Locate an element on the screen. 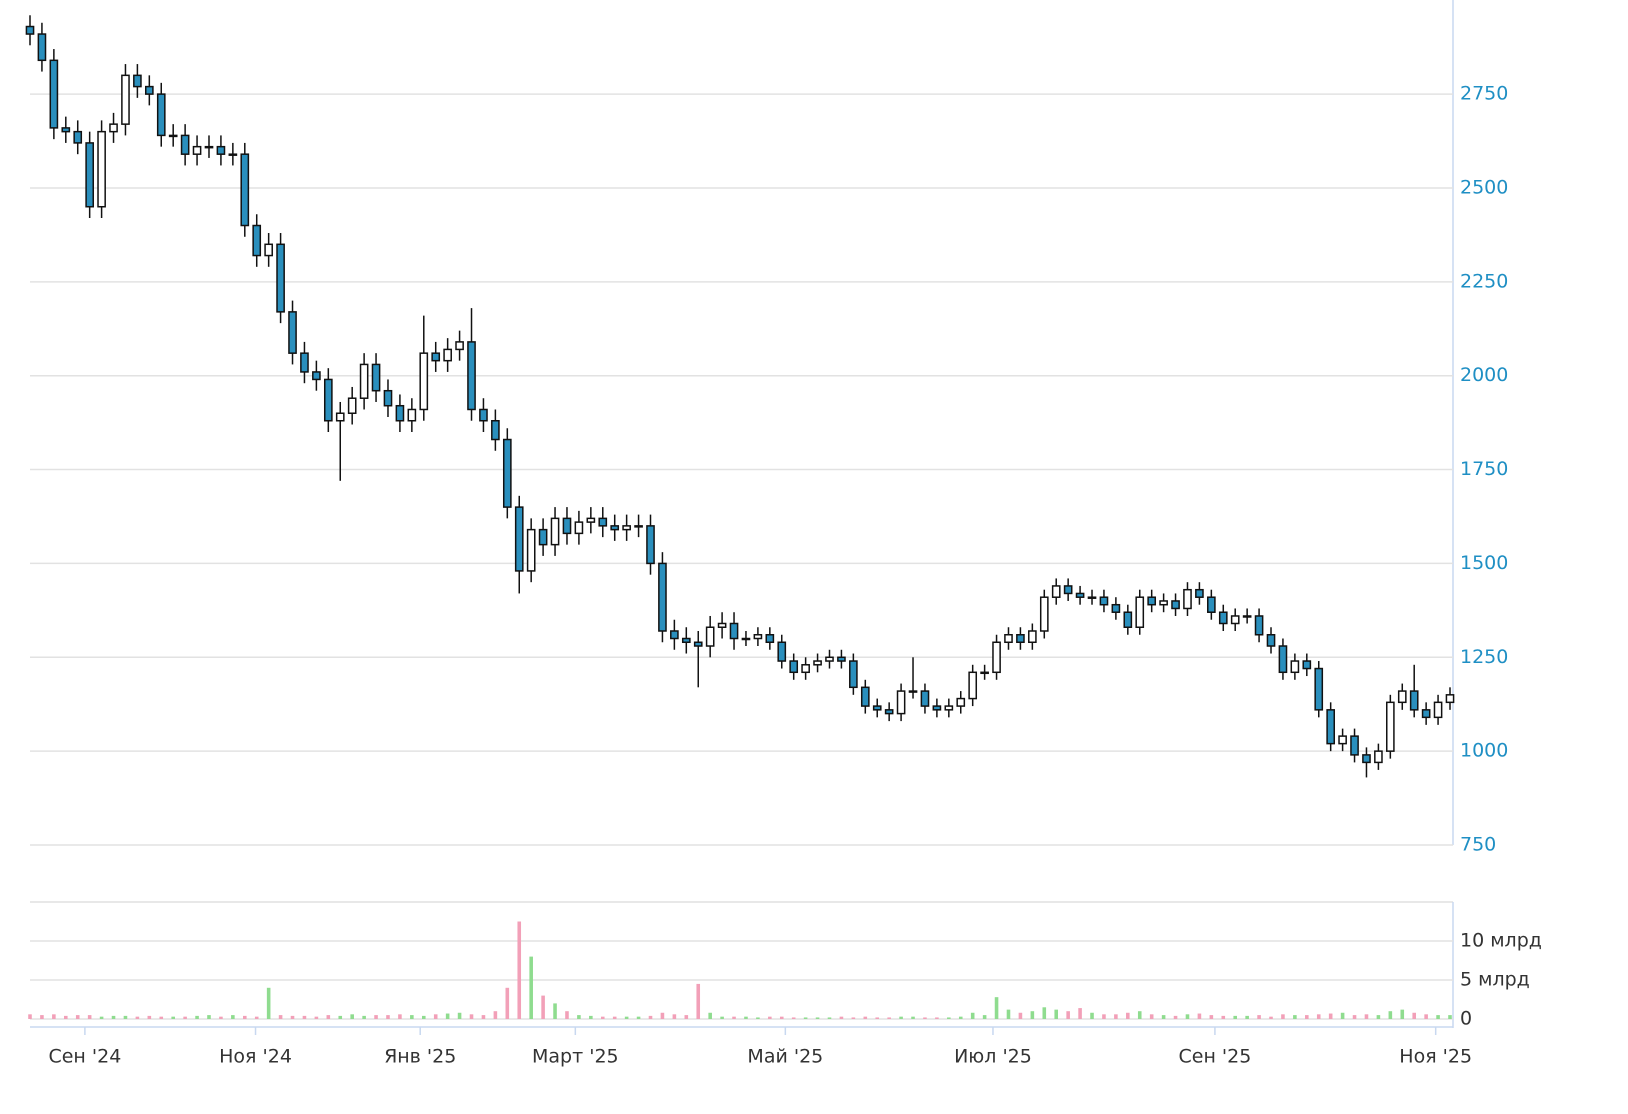 Image resolution: width=1628 pixels, height=1114 pixels. x-tick-label: Янв '25 is located at coordinates (420, 1057).